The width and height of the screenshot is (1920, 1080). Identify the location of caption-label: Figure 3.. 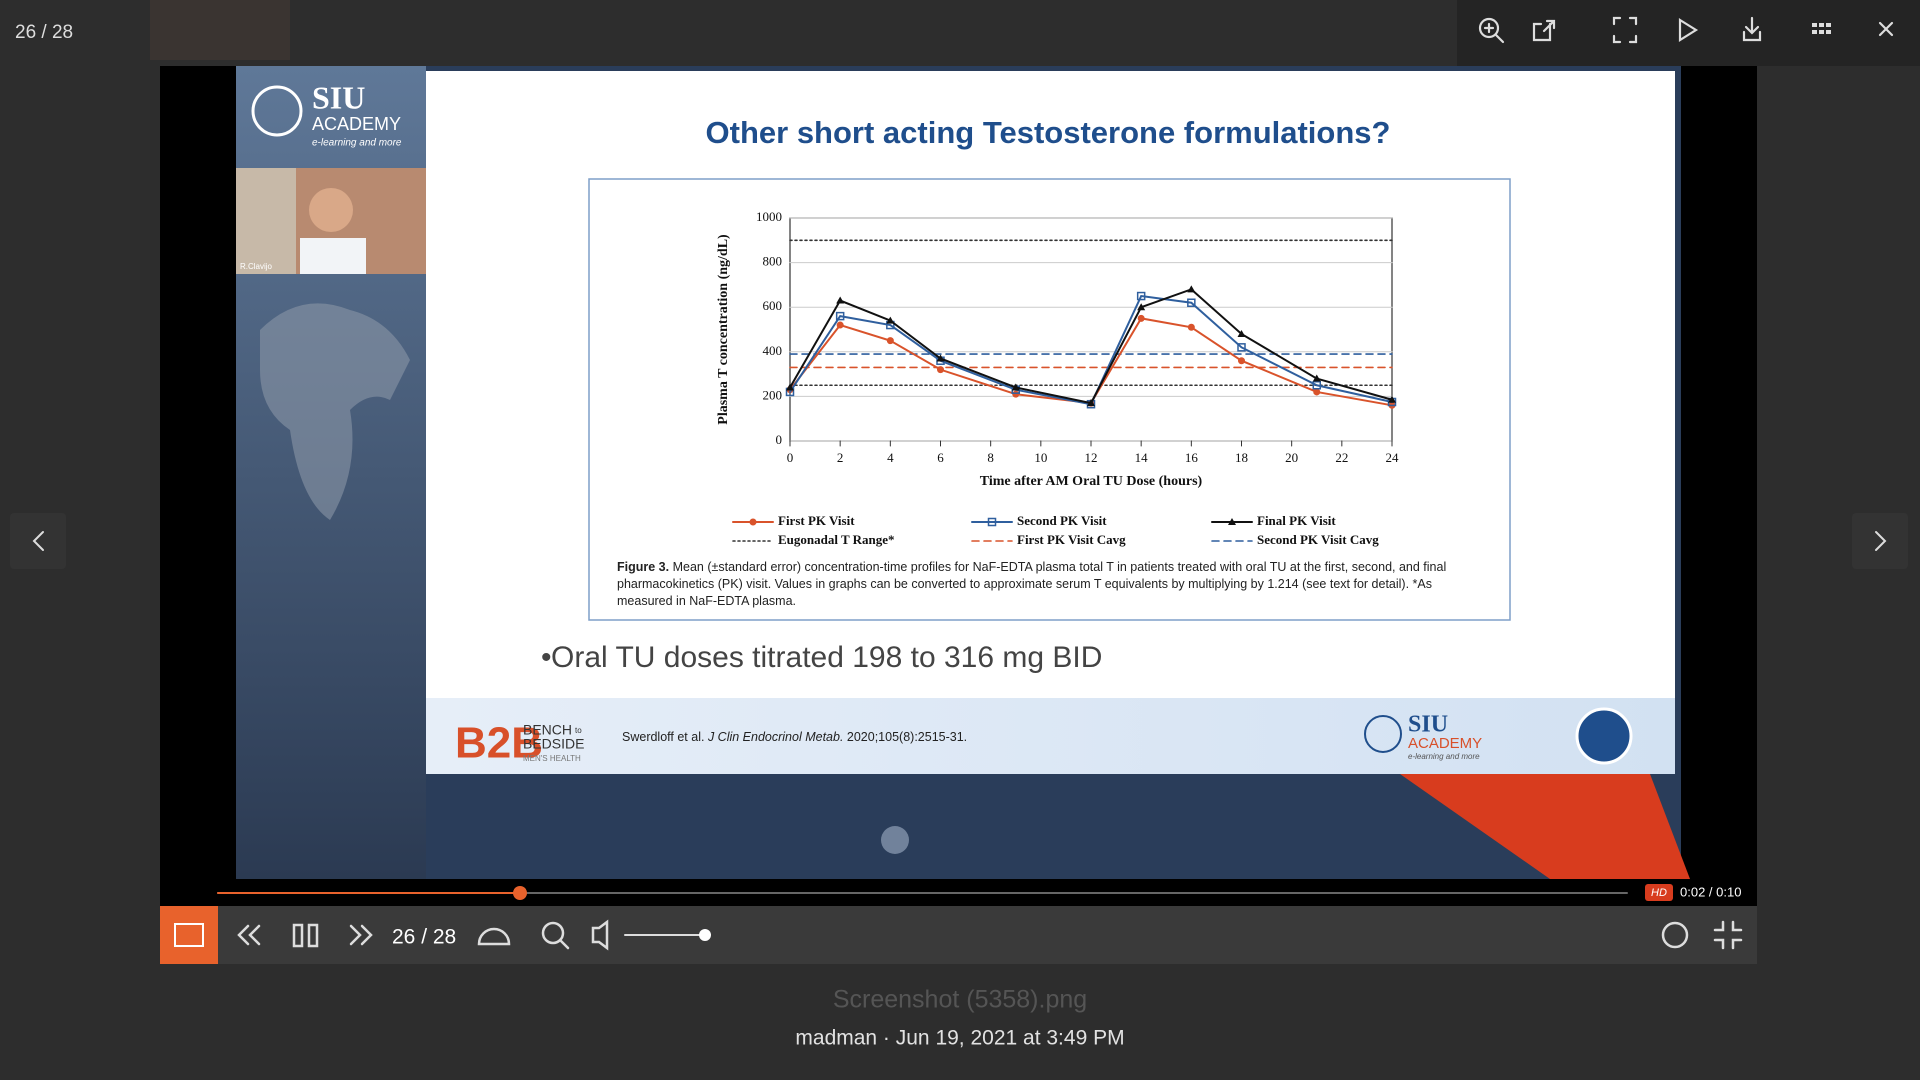
(643, 567).